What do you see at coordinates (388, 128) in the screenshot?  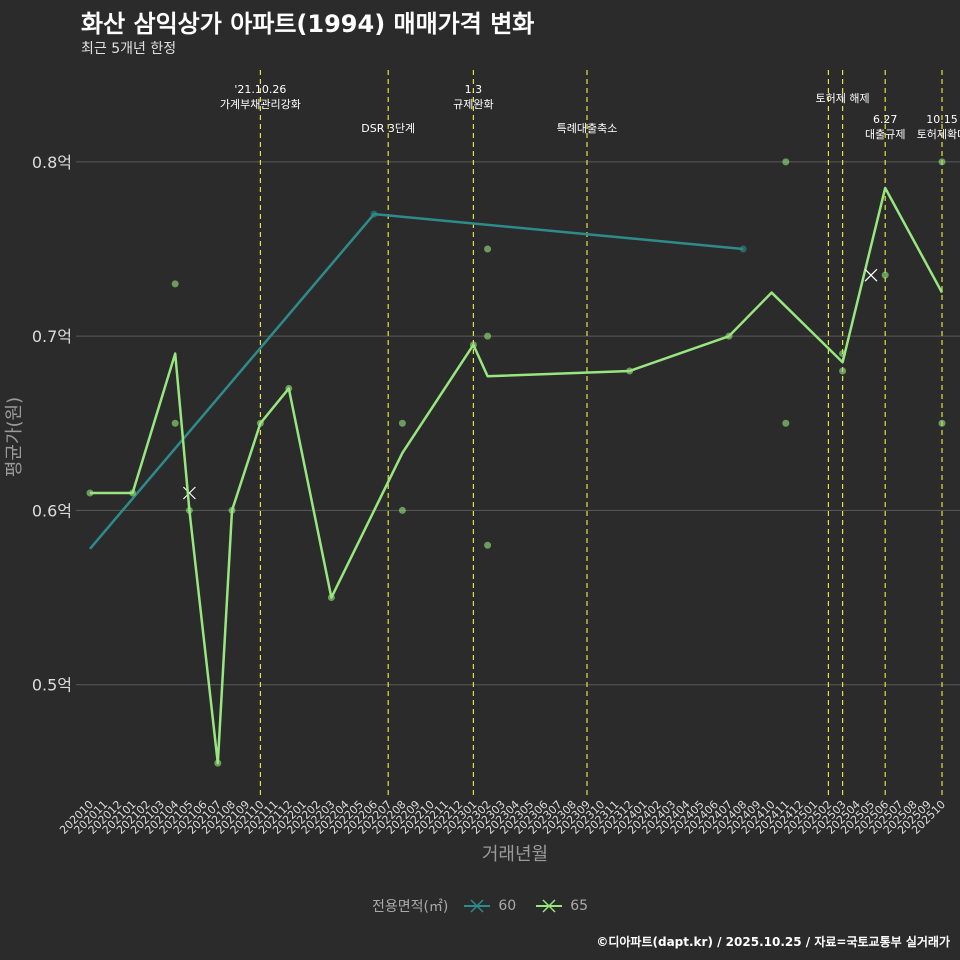 I see `event-label: DSR 3단계` at bounding box center [388, 128].